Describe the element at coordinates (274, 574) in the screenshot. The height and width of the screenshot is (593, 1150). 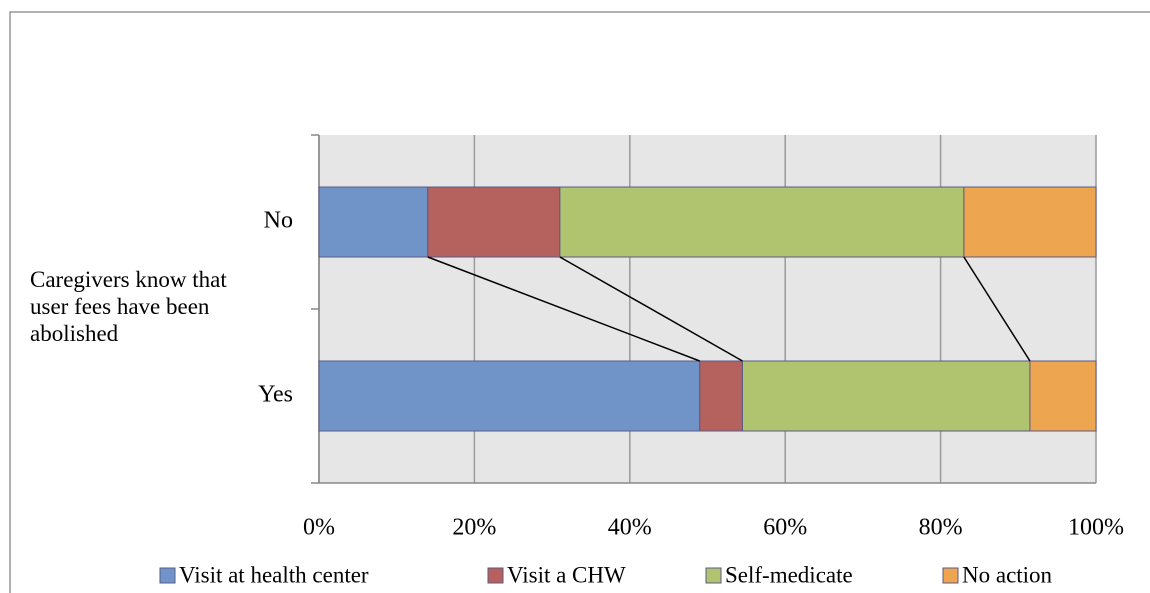
I see `legend-label: Visit at health center` at that location.